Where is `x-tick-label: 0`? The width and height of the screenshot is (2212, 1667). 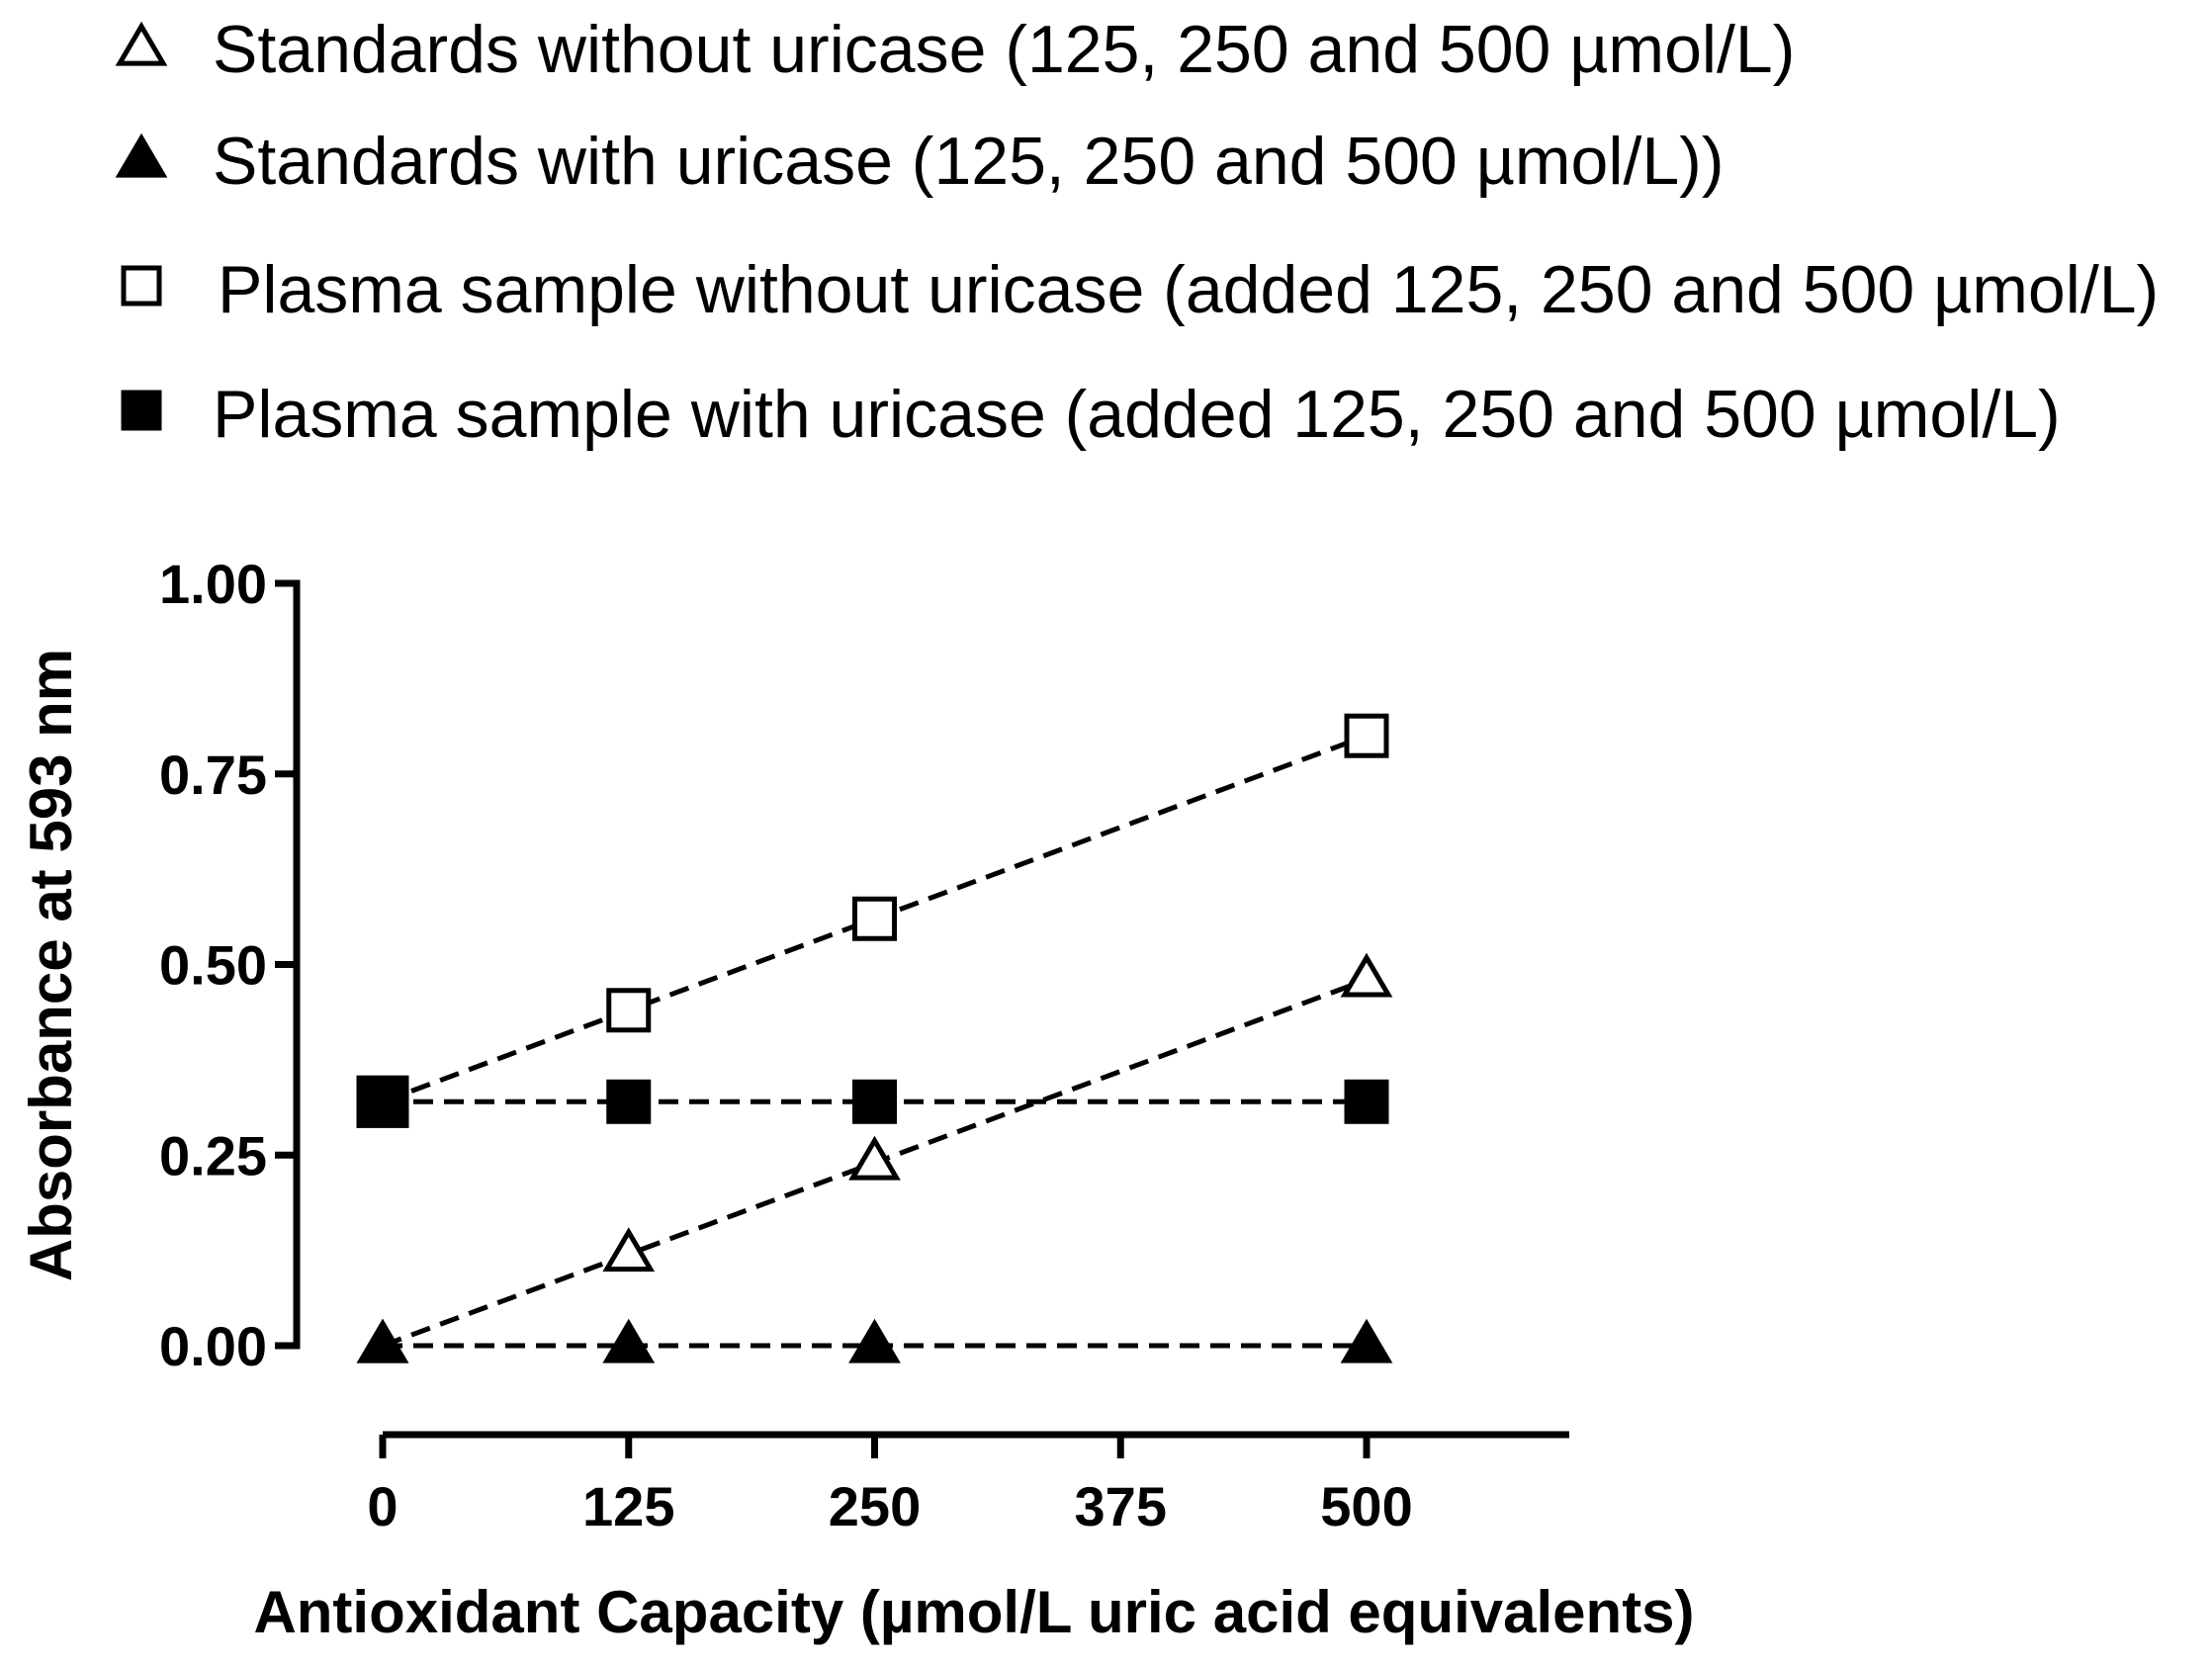 x-tick-label: 0 is located at coordinates (383, 1506).